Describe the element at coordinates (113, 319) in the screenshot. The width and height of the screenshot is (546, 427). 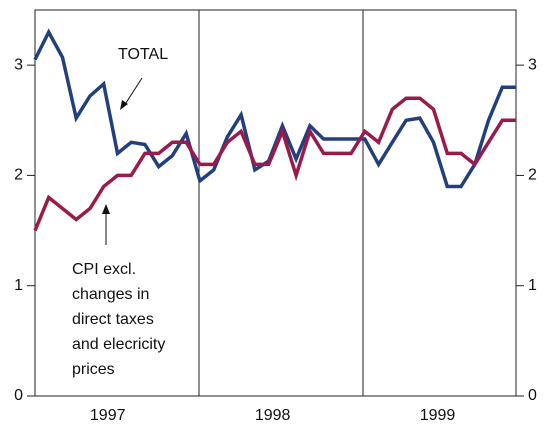
I see `annotation: direct taxes` at that location.